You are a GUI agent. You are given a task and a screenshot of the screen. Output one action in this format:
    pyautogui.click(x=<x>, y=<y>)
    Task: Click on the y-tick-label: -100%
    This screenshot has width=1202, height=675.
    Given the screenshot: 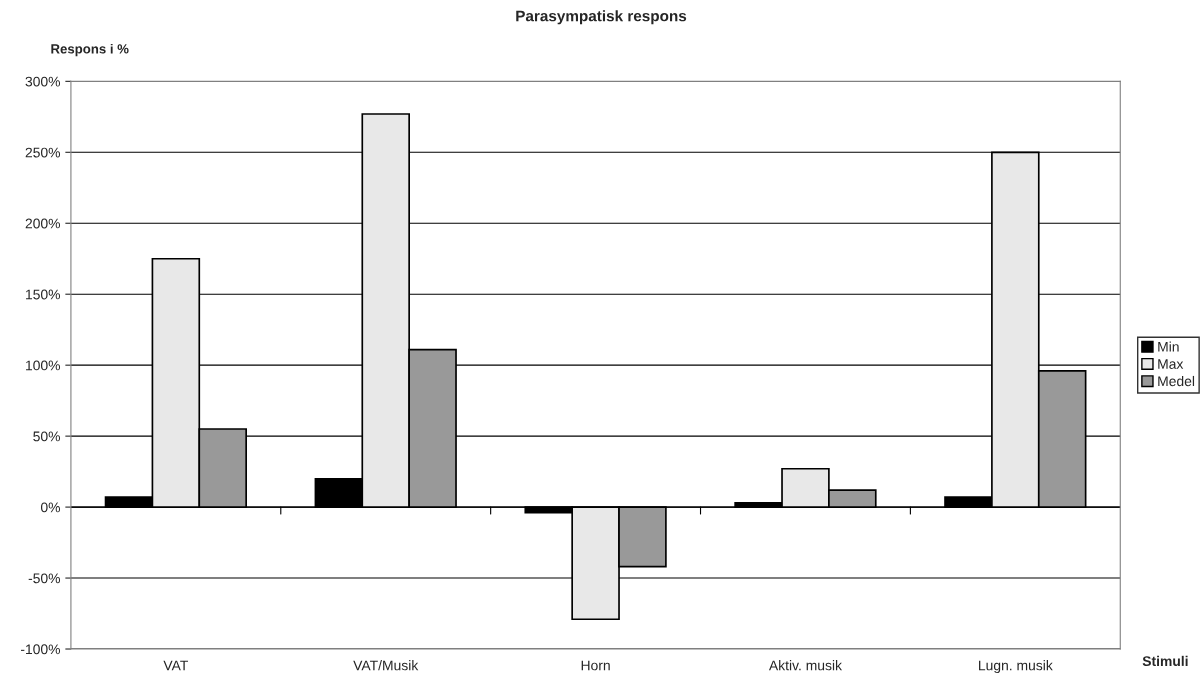 What is the action you would take?
    pyautogui.click(x=40, y=649)
    